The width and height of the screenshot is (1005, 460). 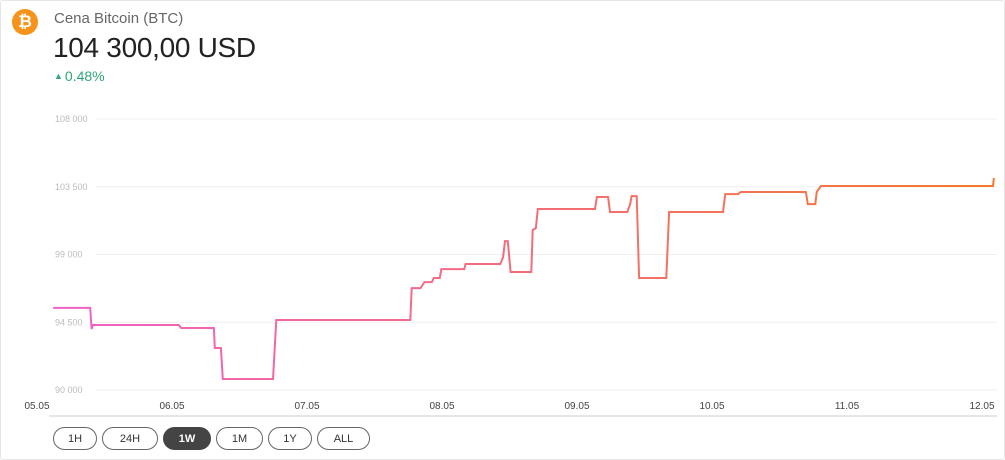 I want to click on triangle-up-icon: ▲, so click(x=58, y=76).